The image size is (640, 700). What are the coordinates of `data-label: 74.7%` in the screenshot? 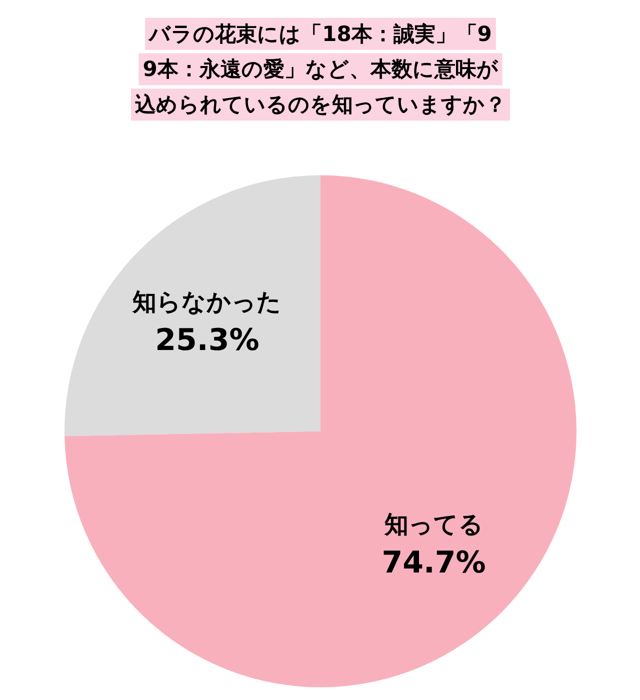 It's located at (434, 563).